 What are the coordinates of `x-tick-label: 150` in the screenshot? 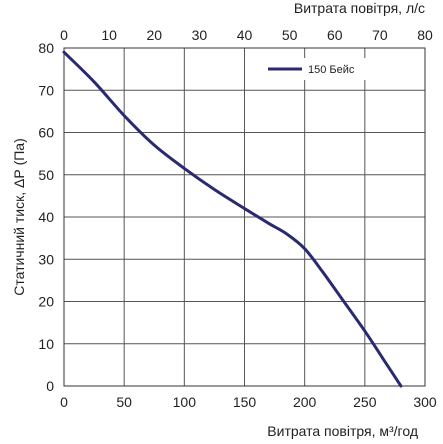 It's located at (245, 402).